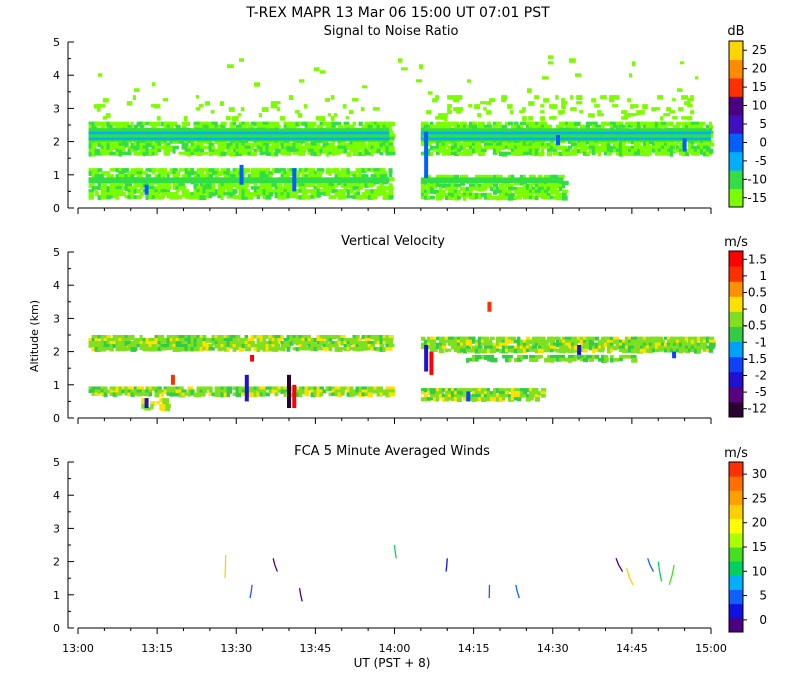  I want to click on x-tick-label: 13:45, so click(316, 648).